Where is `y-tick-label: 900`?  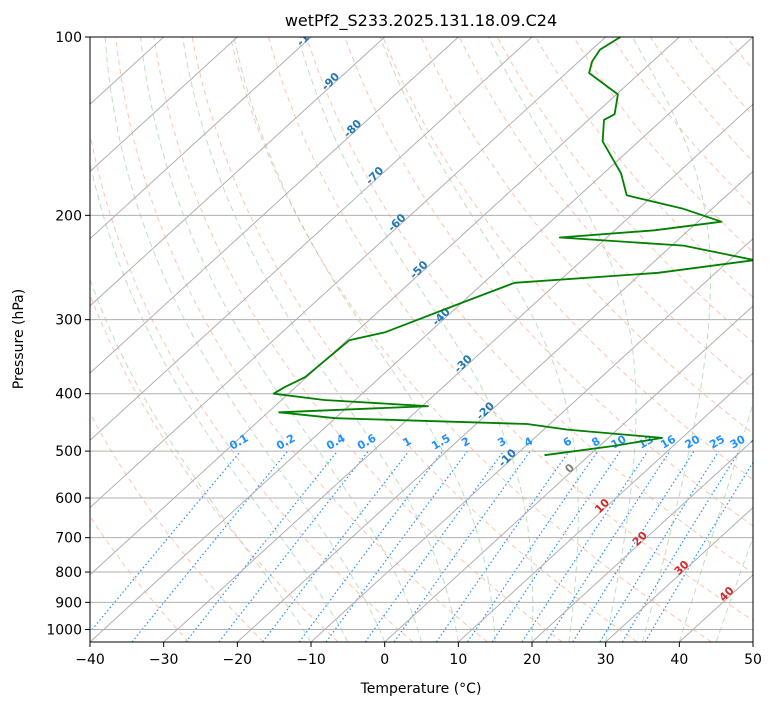 y-tick-label: 900 is located at coordinates (68, 603).